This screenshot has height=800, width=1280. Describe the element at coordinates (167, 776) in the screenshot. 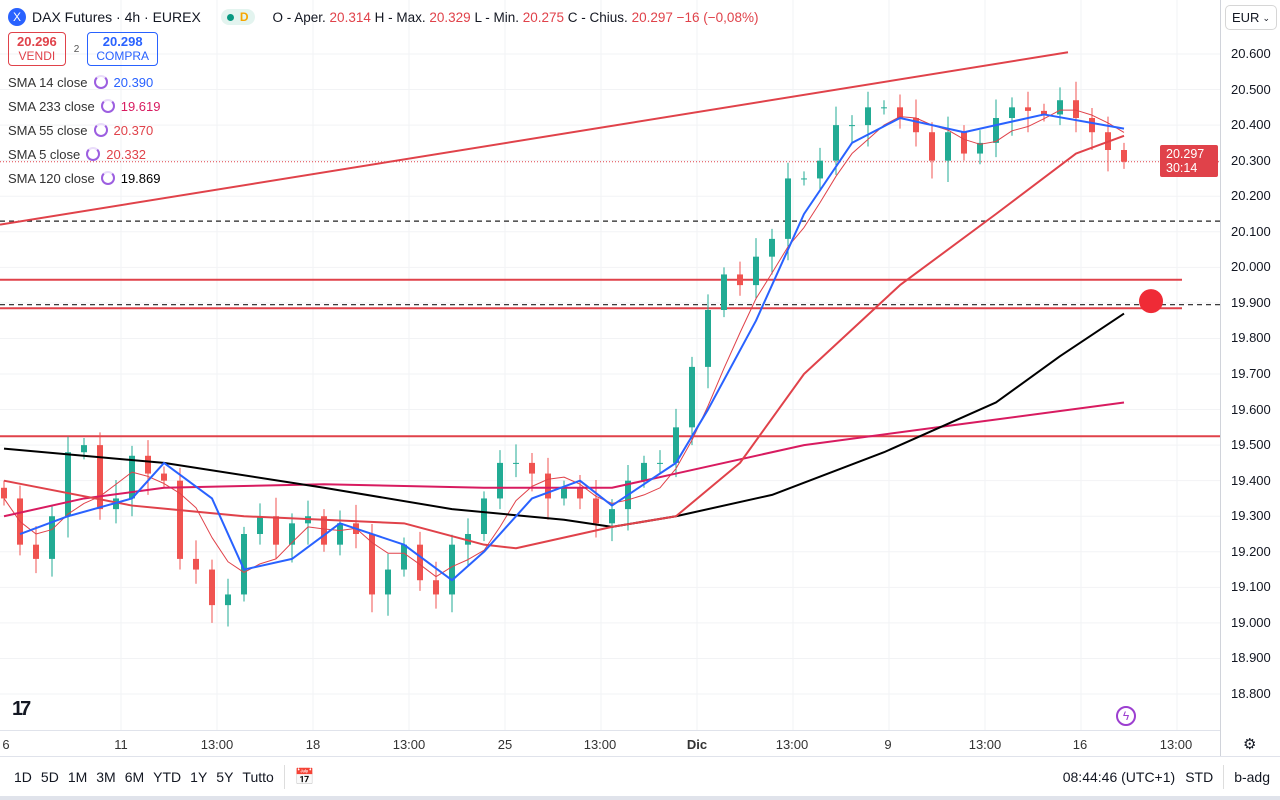

I see `range-button-ytd: YTD` at that location.